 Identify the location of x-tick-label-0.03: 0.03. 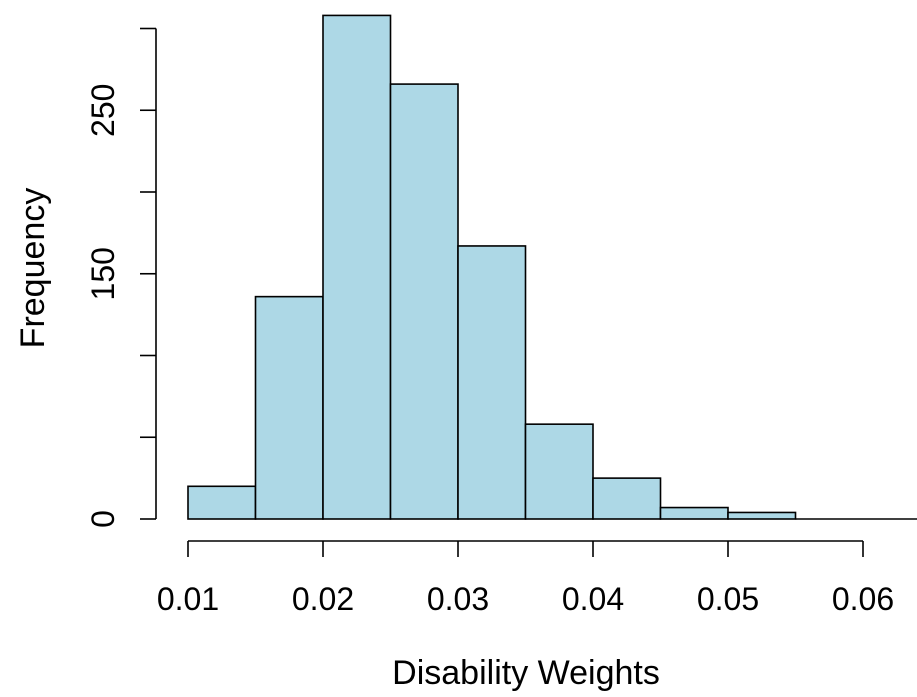
(458, 599).